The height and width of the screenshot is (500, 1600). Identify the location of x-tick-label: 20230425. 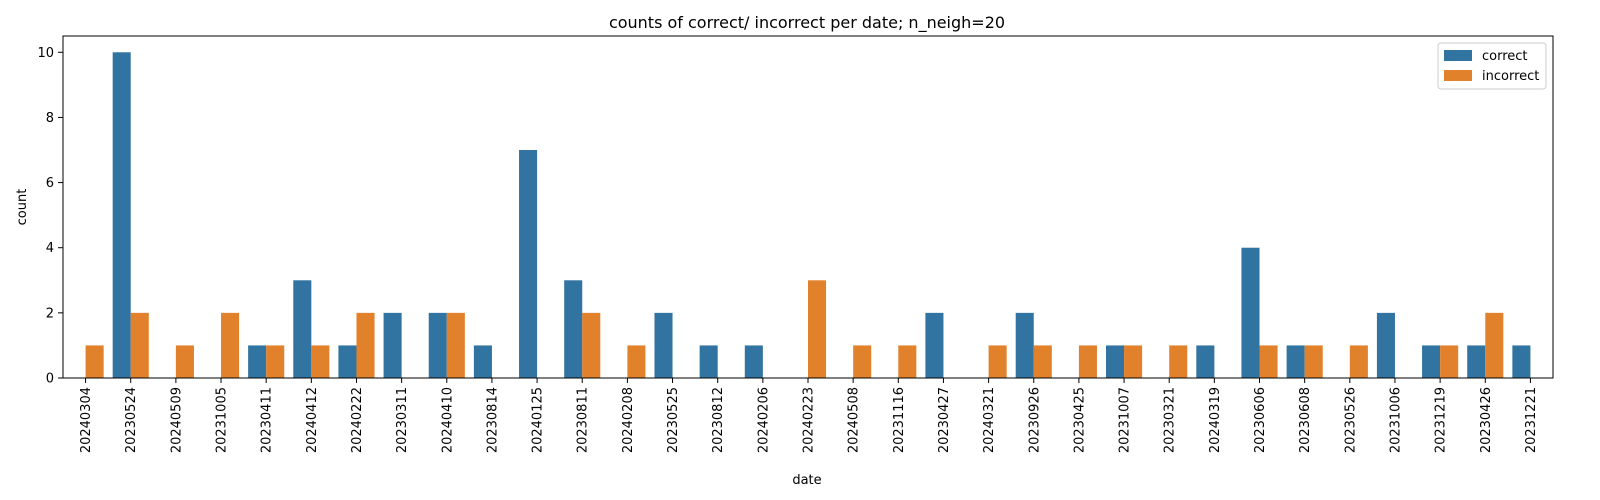
(1079, 420).